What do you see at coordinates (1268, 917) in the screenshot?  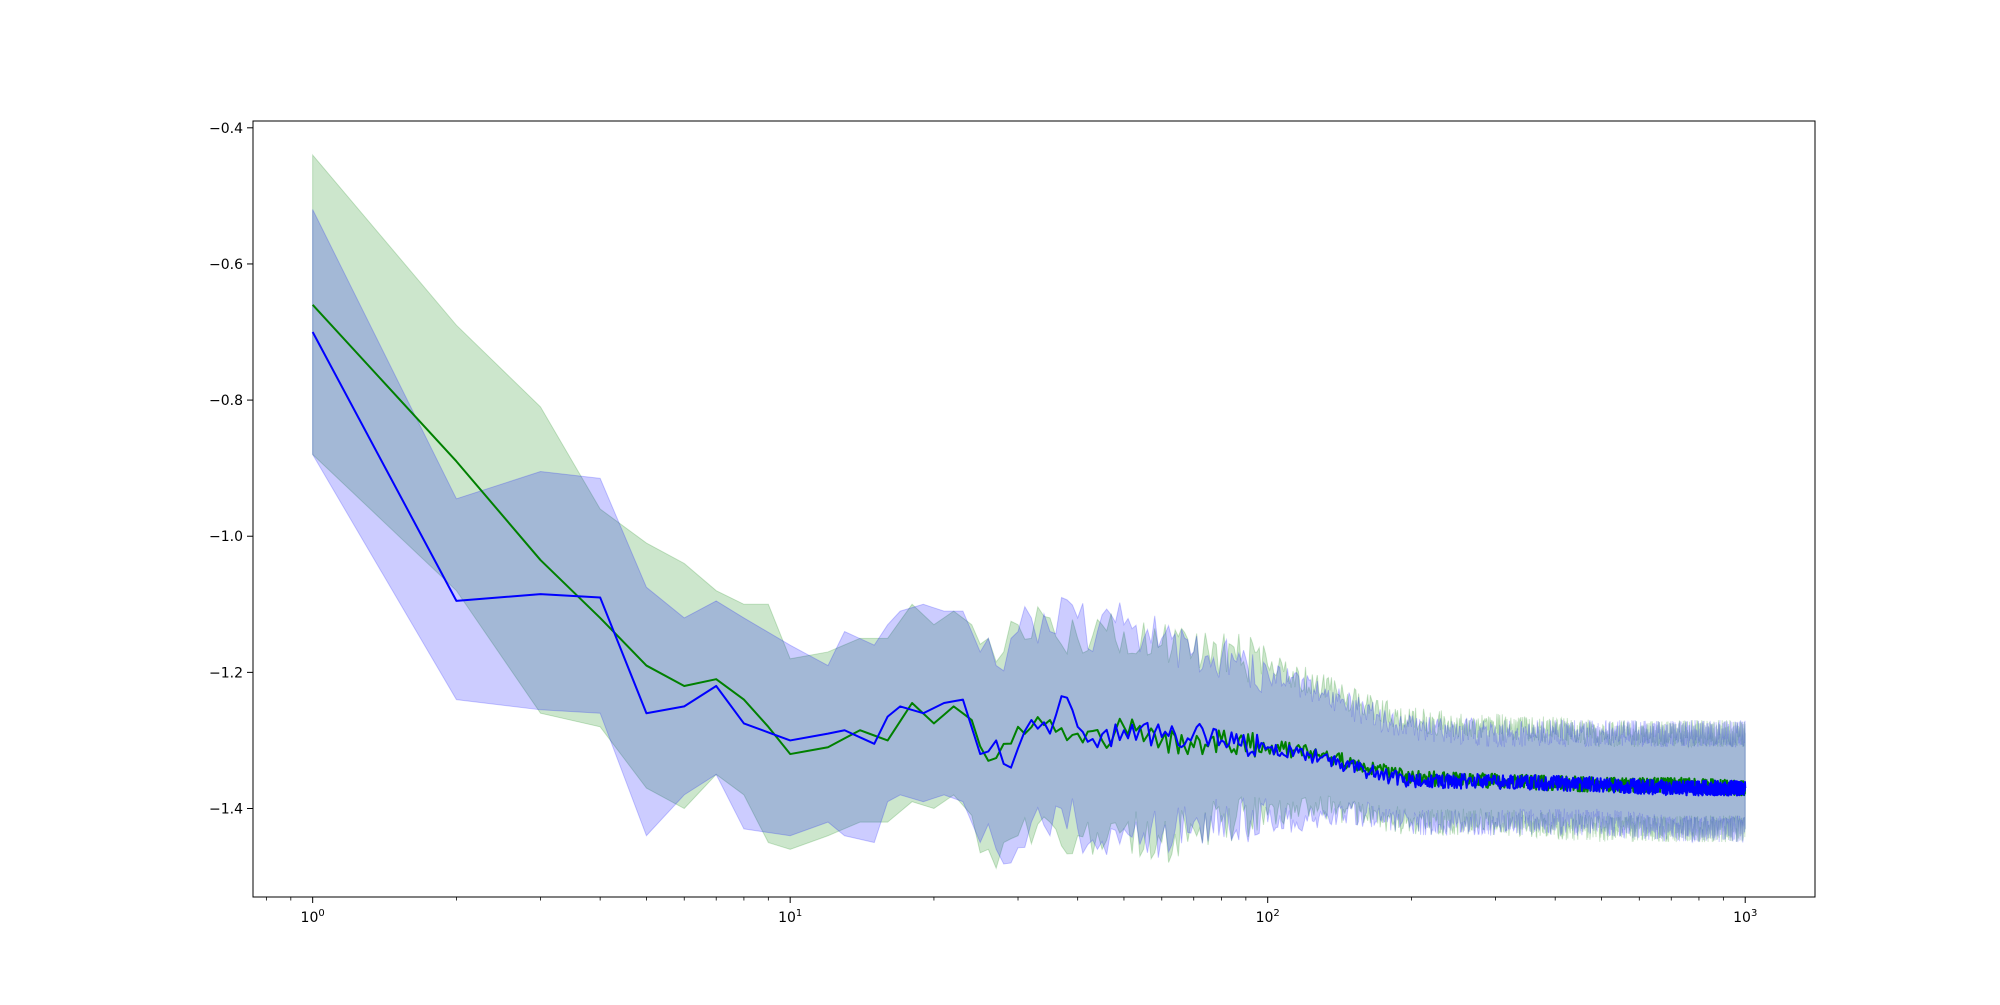 I see `x-tick-label: 102` at bounding box center [1268, 917].